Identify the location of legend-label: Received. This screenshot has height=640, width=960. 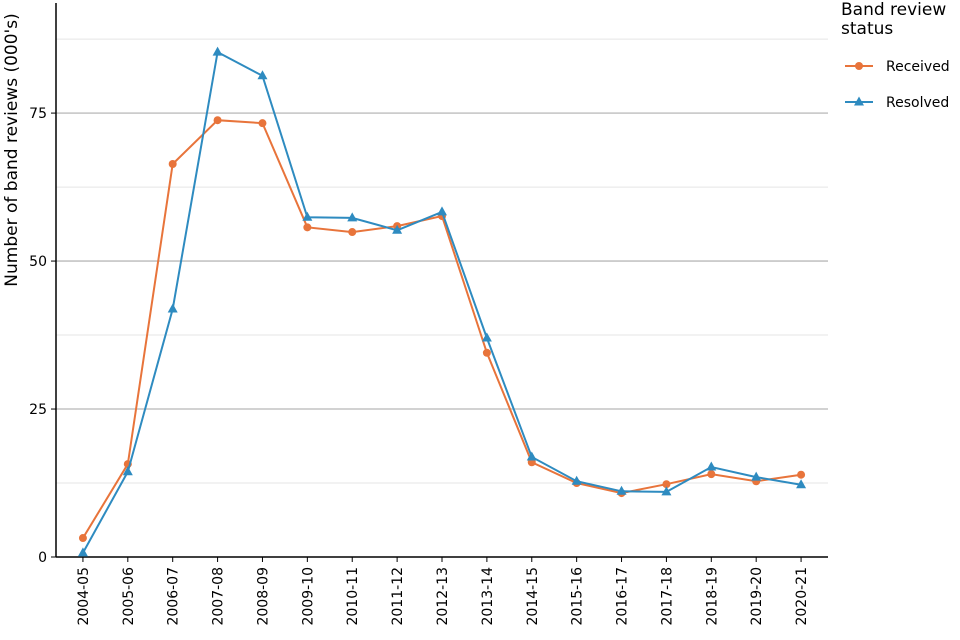
(918, 67).